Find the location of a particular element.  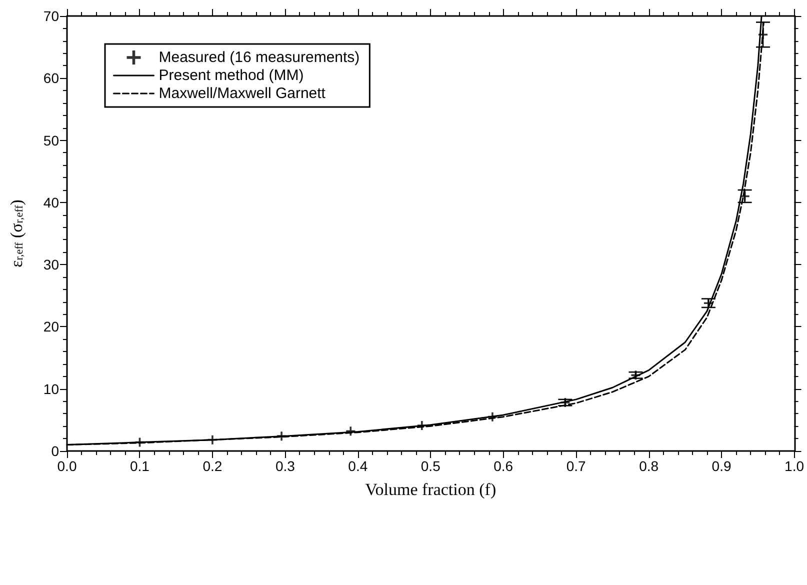

x-tick-label: 0.8 is located at coordinates (649, 466).